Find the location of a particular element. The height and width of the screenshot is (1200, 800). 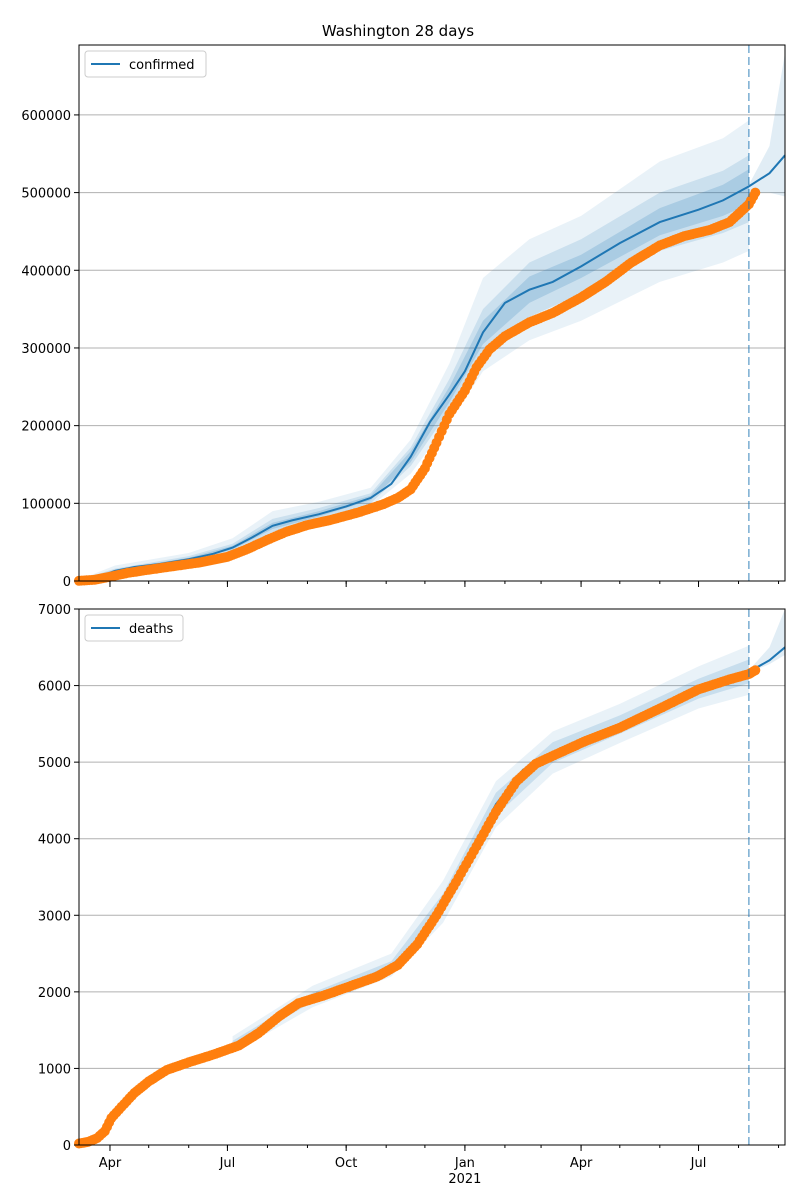

top-y-axis: 0 100000 200000 300000 400000 500000 600000 is located at coordinates (50, 349).